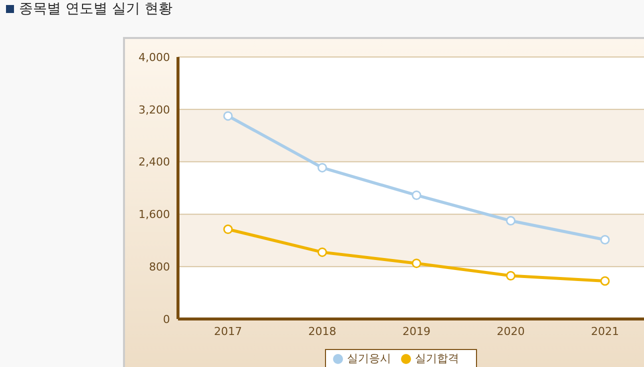 The image size is (644, 367). What do you see at coordinates (369, 358) in the screenshot?
I see `legend-label: 실기응시` at bounding box center [369, 358].